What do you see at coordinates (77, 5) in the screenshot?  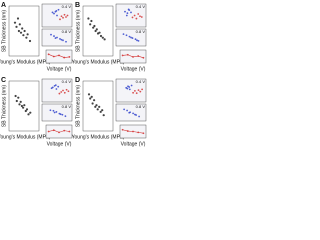 I see `panel-label: B` at bounding box center [77, 5].